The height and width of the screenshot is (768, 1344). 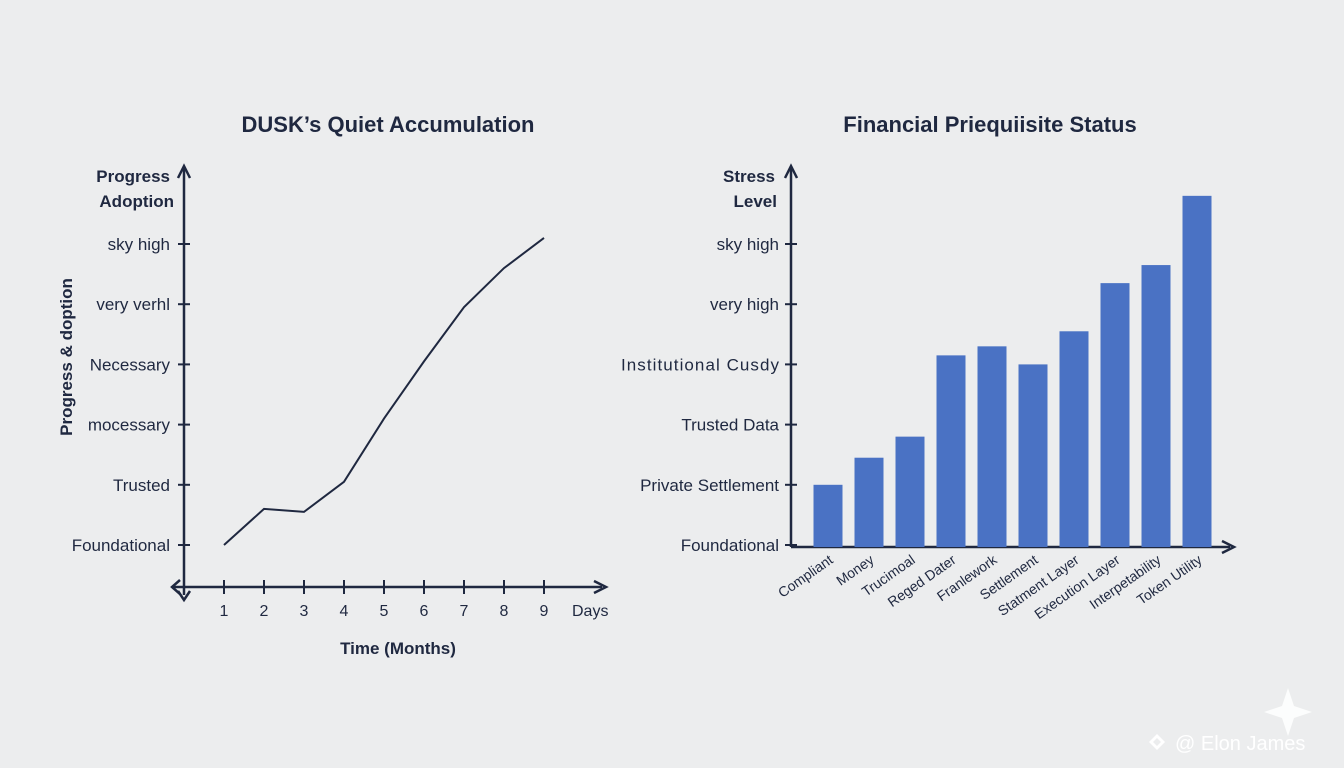 What do you see at coordinates (139, 244) in the screenshot?
I see `line-chart-y-tick-label: sky high` at bounding box center [139, 244].